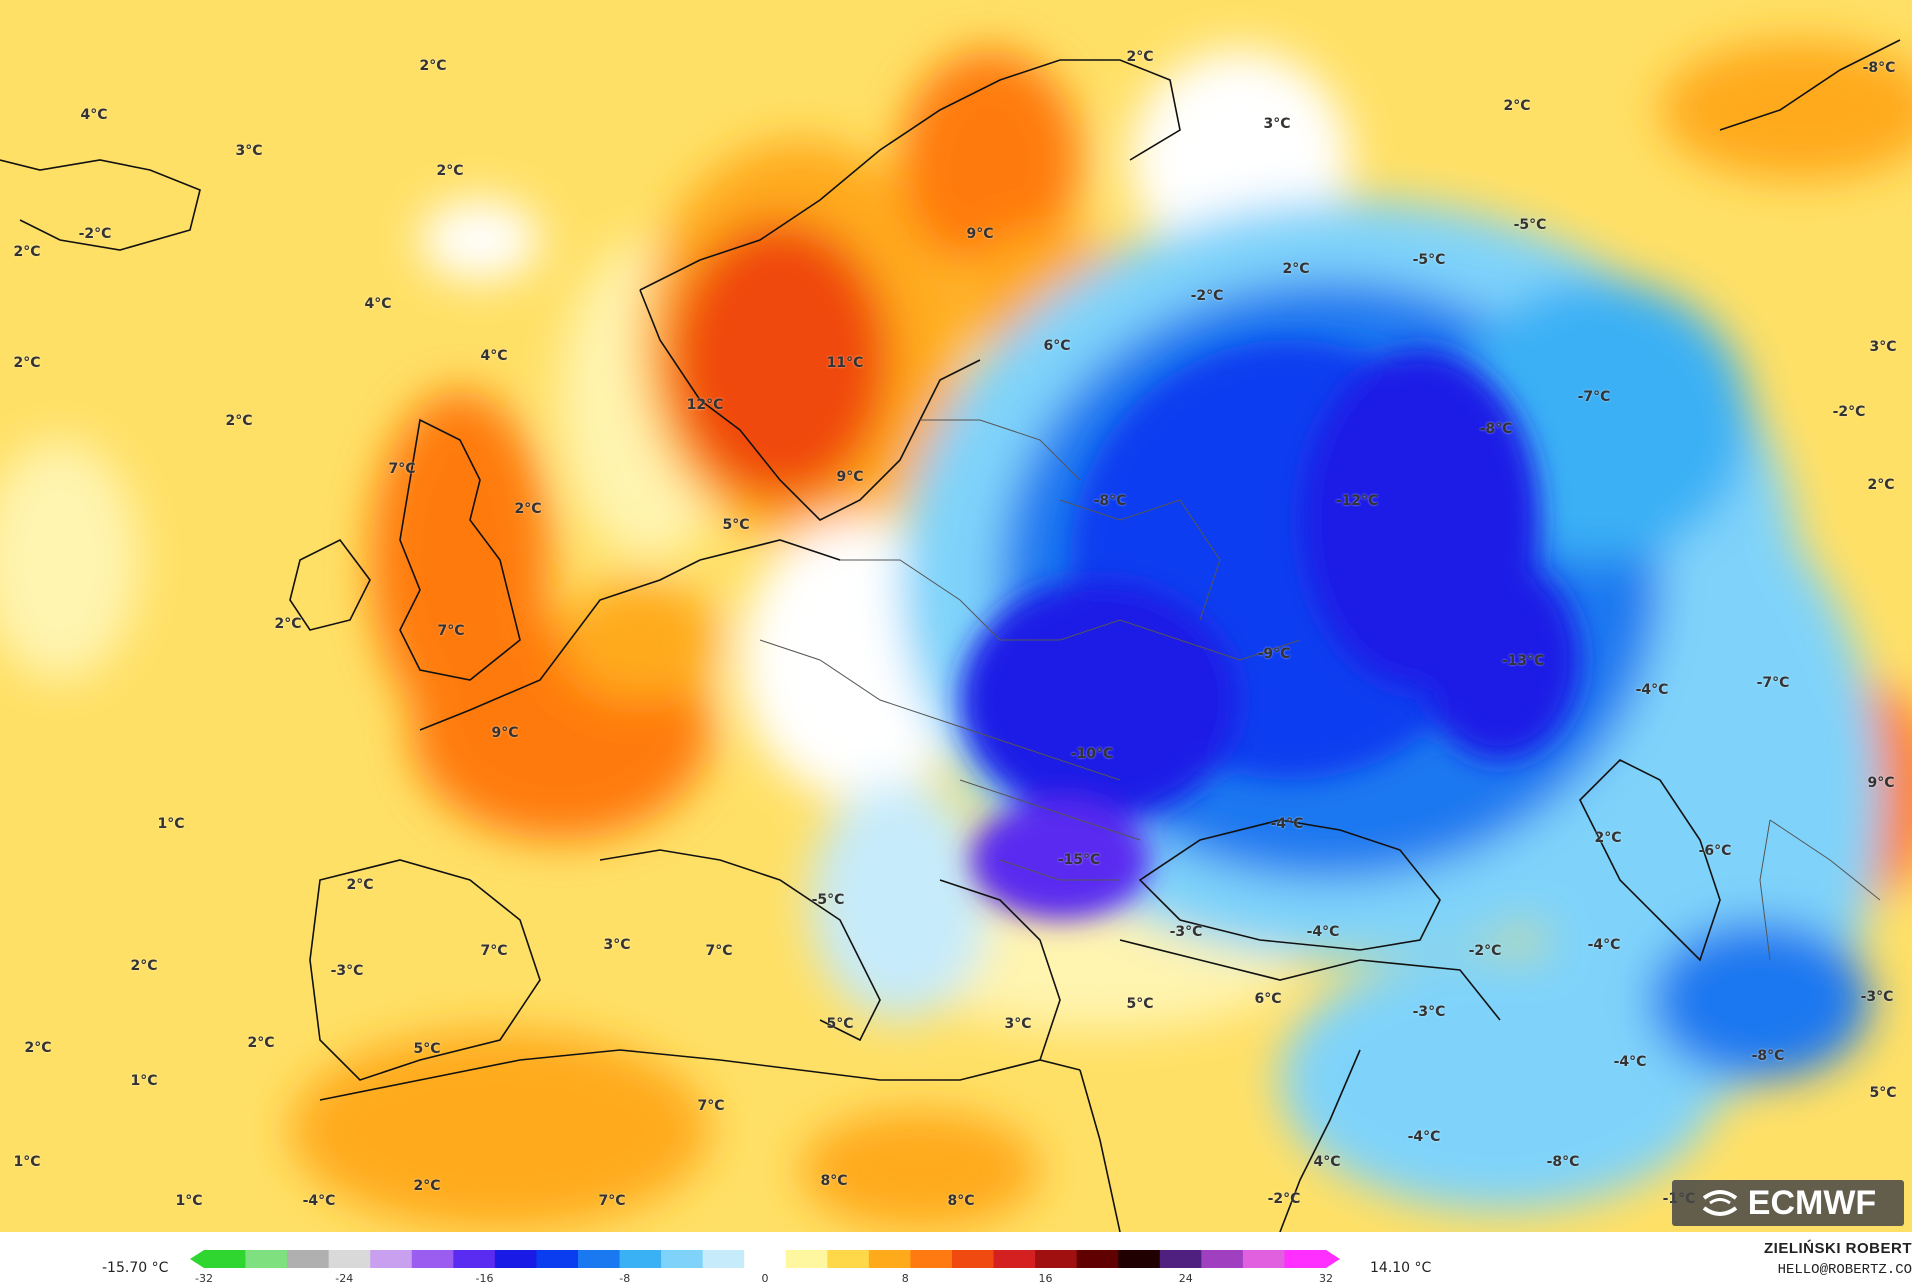  Describe the element at coordinates (1079, 860) in the screenshot. I see `temperature-label: -15°C` at that location.